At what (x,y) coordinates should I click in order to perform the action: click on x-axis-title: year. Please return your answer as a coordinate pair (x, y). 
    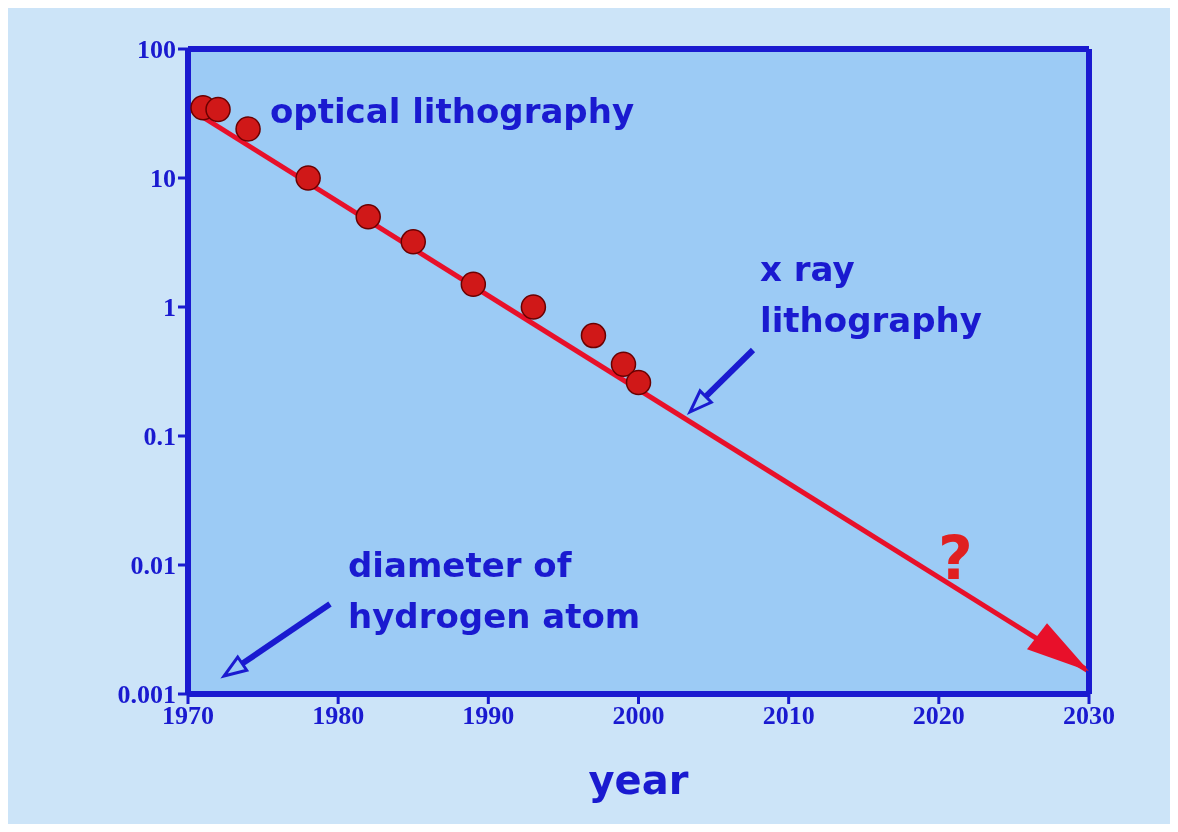
    Looking at the image, I should click on (638, 780).